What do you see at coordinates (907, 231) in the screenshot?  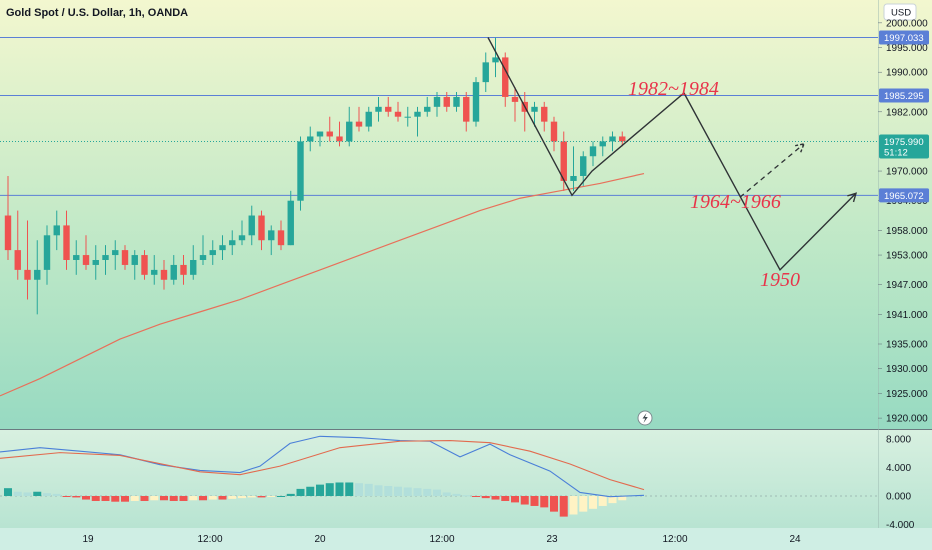 I see `price-tick-label: 1958.000` at bounding box center [907, 231].